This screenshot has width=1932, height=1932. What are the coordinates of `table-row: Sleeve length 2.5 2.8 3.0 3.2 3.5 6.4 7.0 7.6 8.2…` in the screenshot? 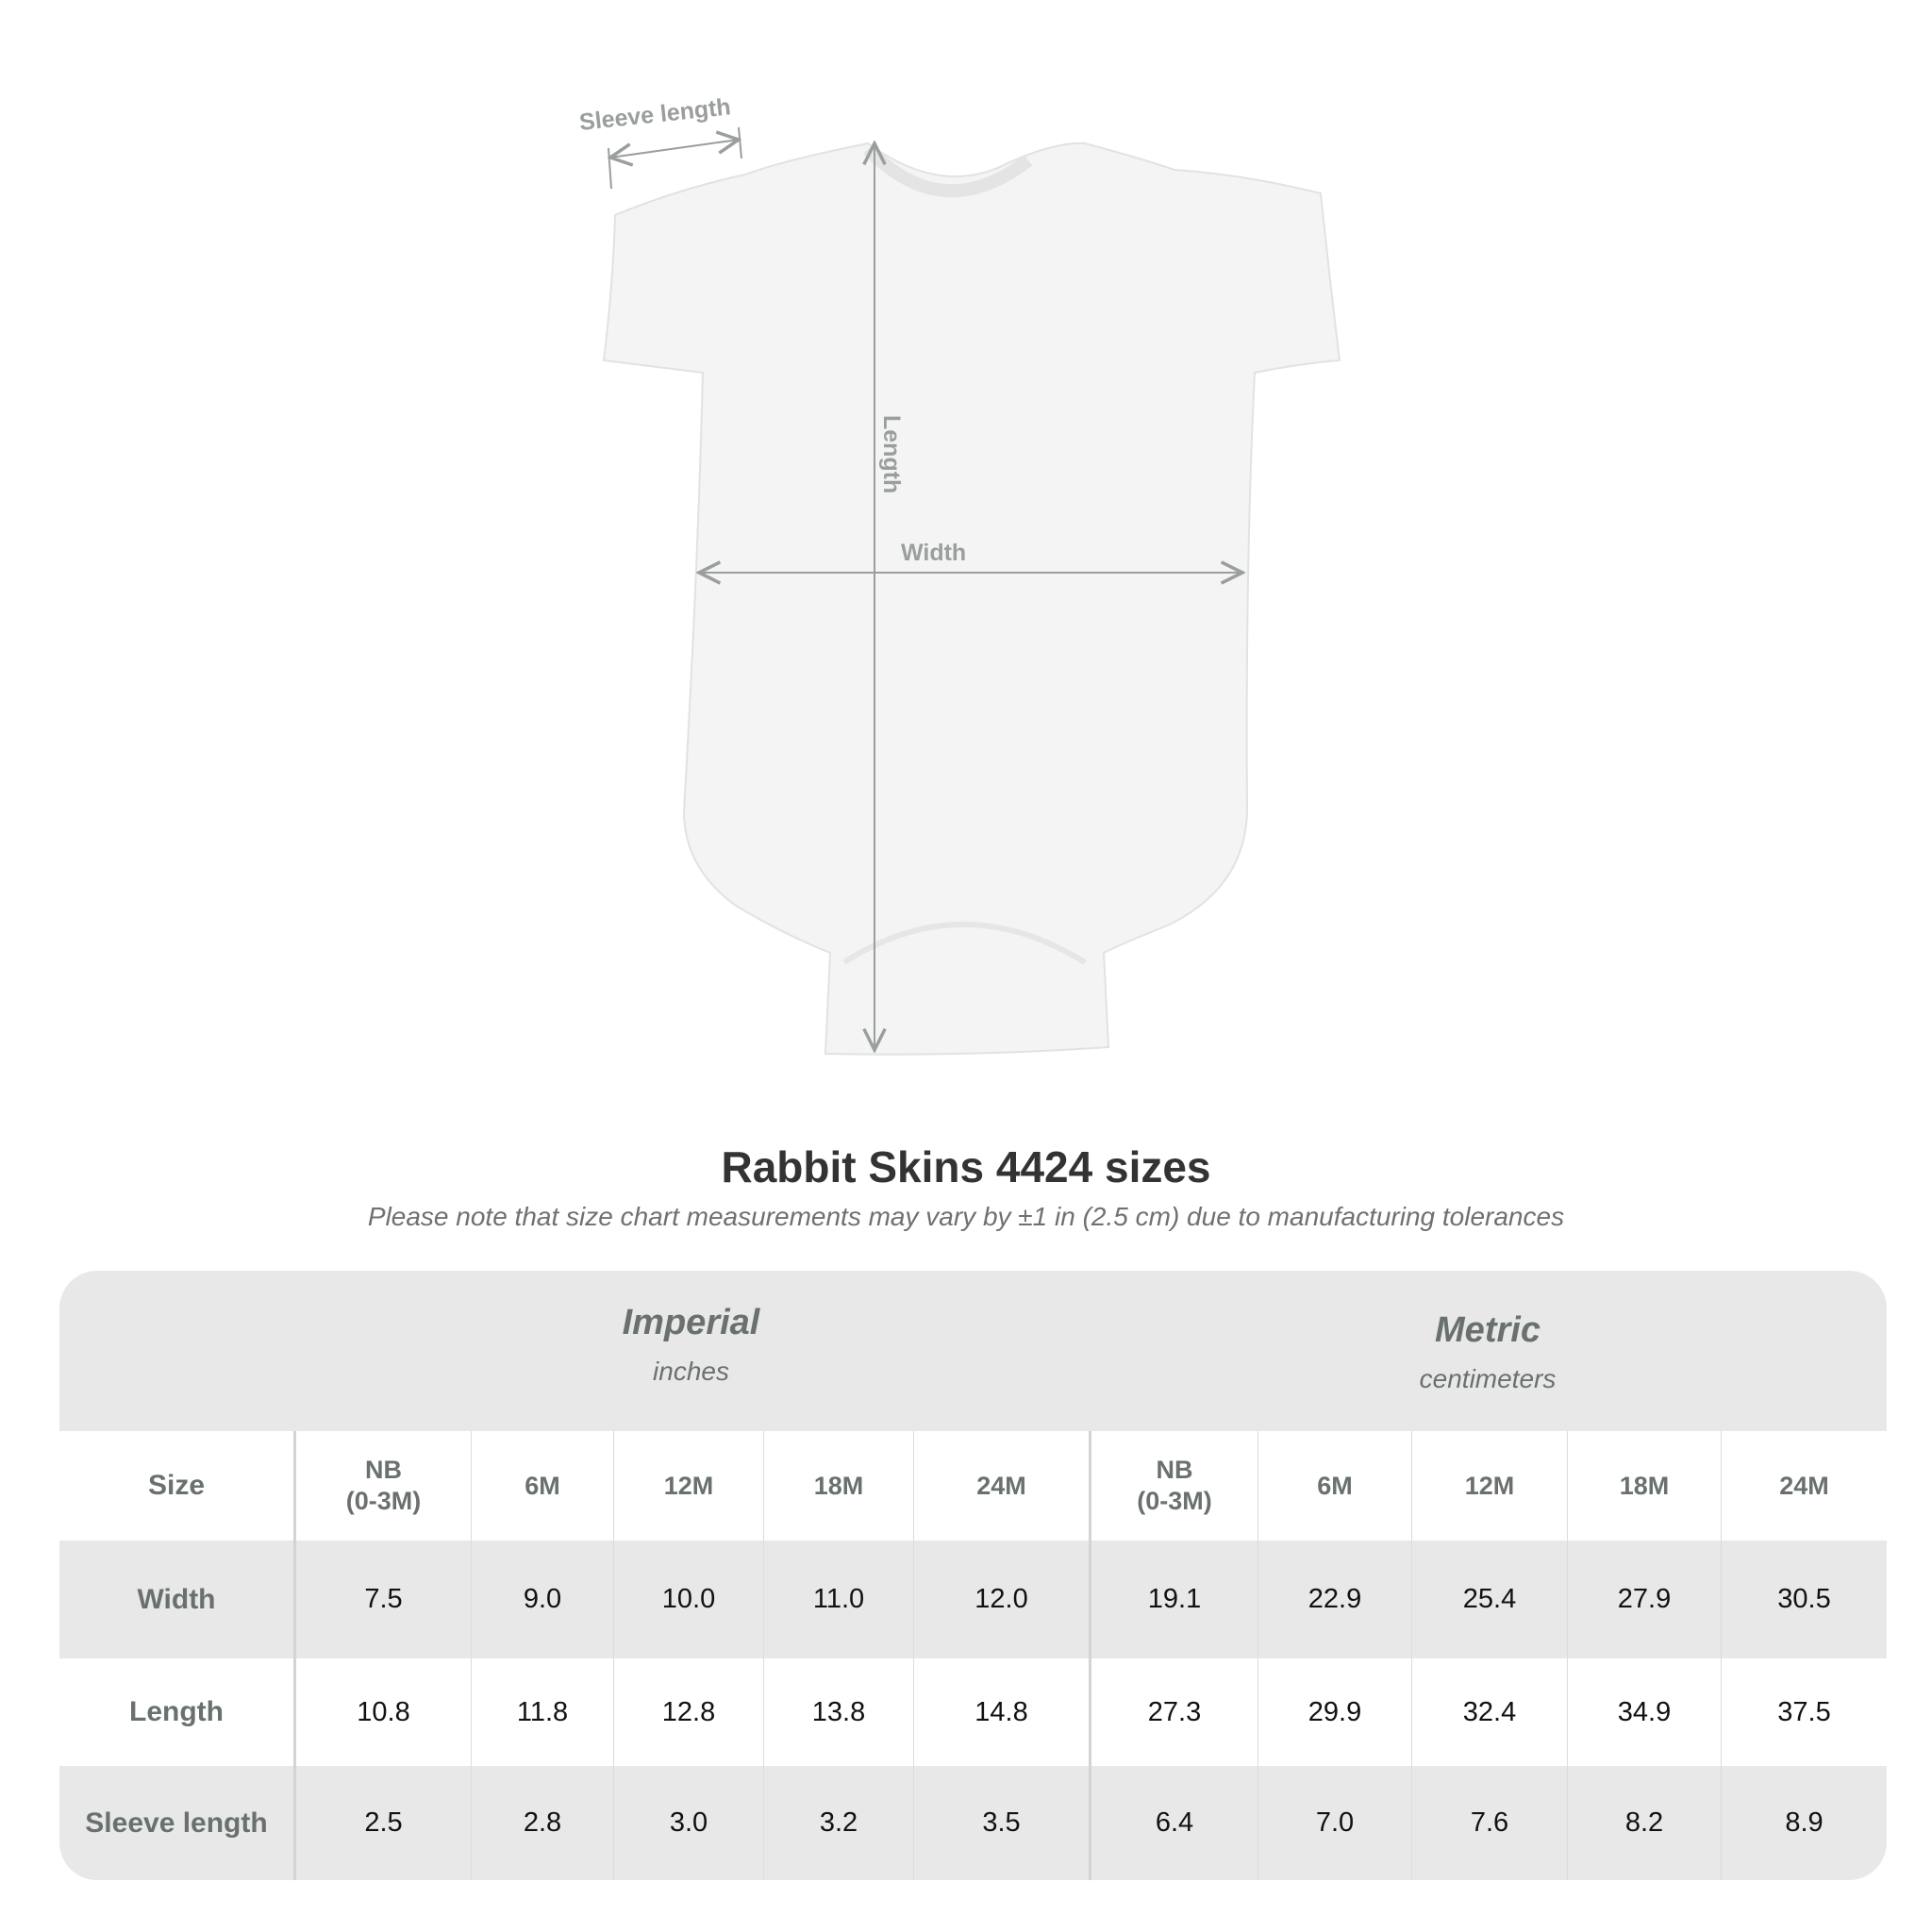 It's located at (973, 1823).